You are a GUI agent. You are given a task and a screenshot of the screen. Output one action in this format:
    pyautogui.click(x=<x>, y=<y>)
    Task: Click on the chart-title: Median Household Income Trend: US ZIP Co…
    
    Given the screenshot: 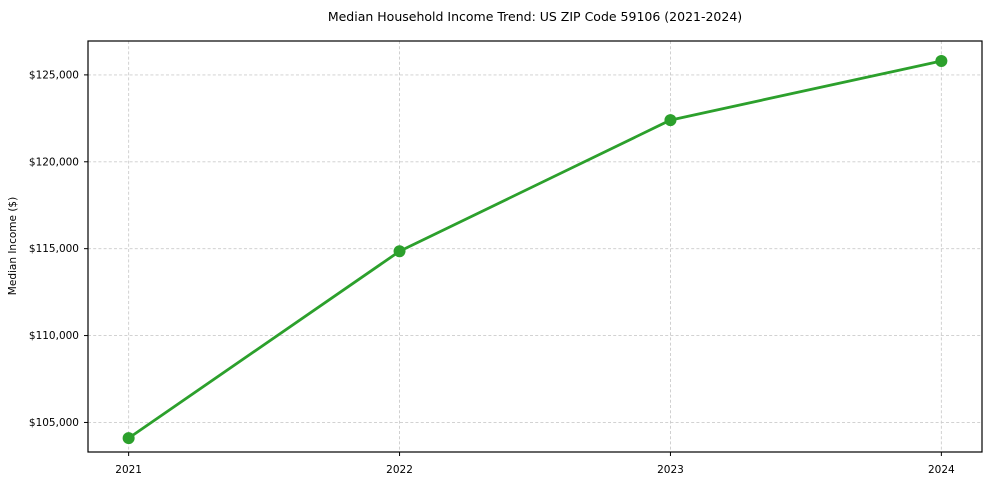 What is the action you would take?
    pyautogui.click(x=535, y=16)
    